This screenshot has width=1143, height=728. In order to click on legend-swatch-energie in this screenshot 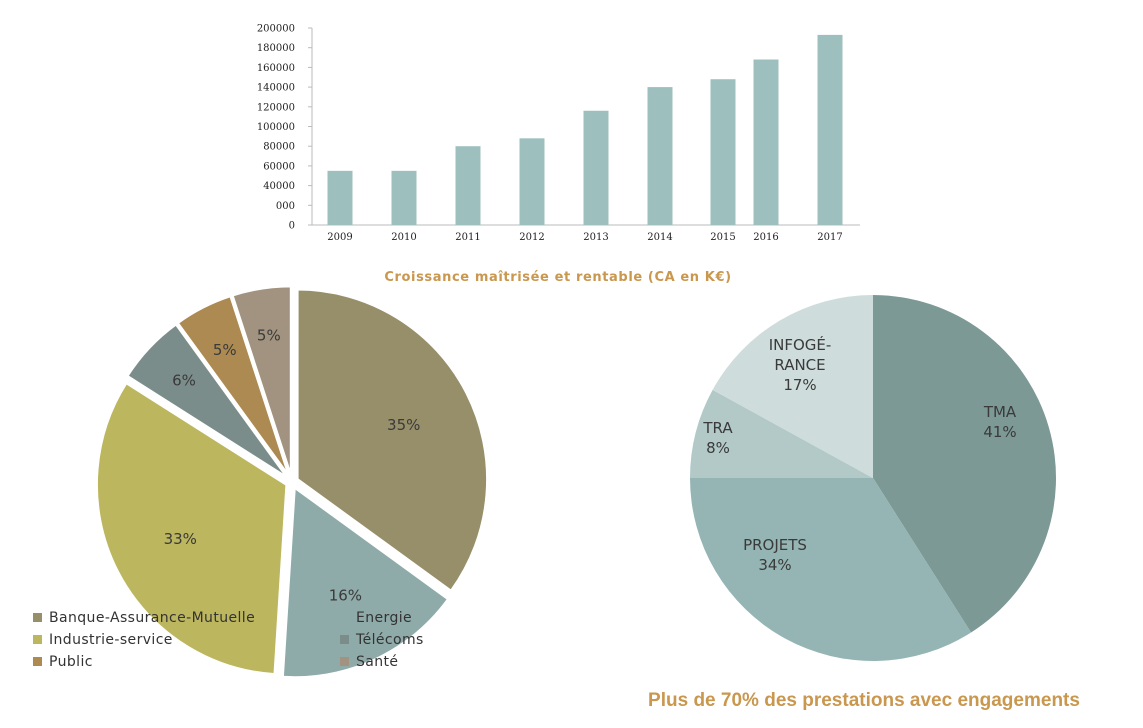, I will do `click(344, 617)`.